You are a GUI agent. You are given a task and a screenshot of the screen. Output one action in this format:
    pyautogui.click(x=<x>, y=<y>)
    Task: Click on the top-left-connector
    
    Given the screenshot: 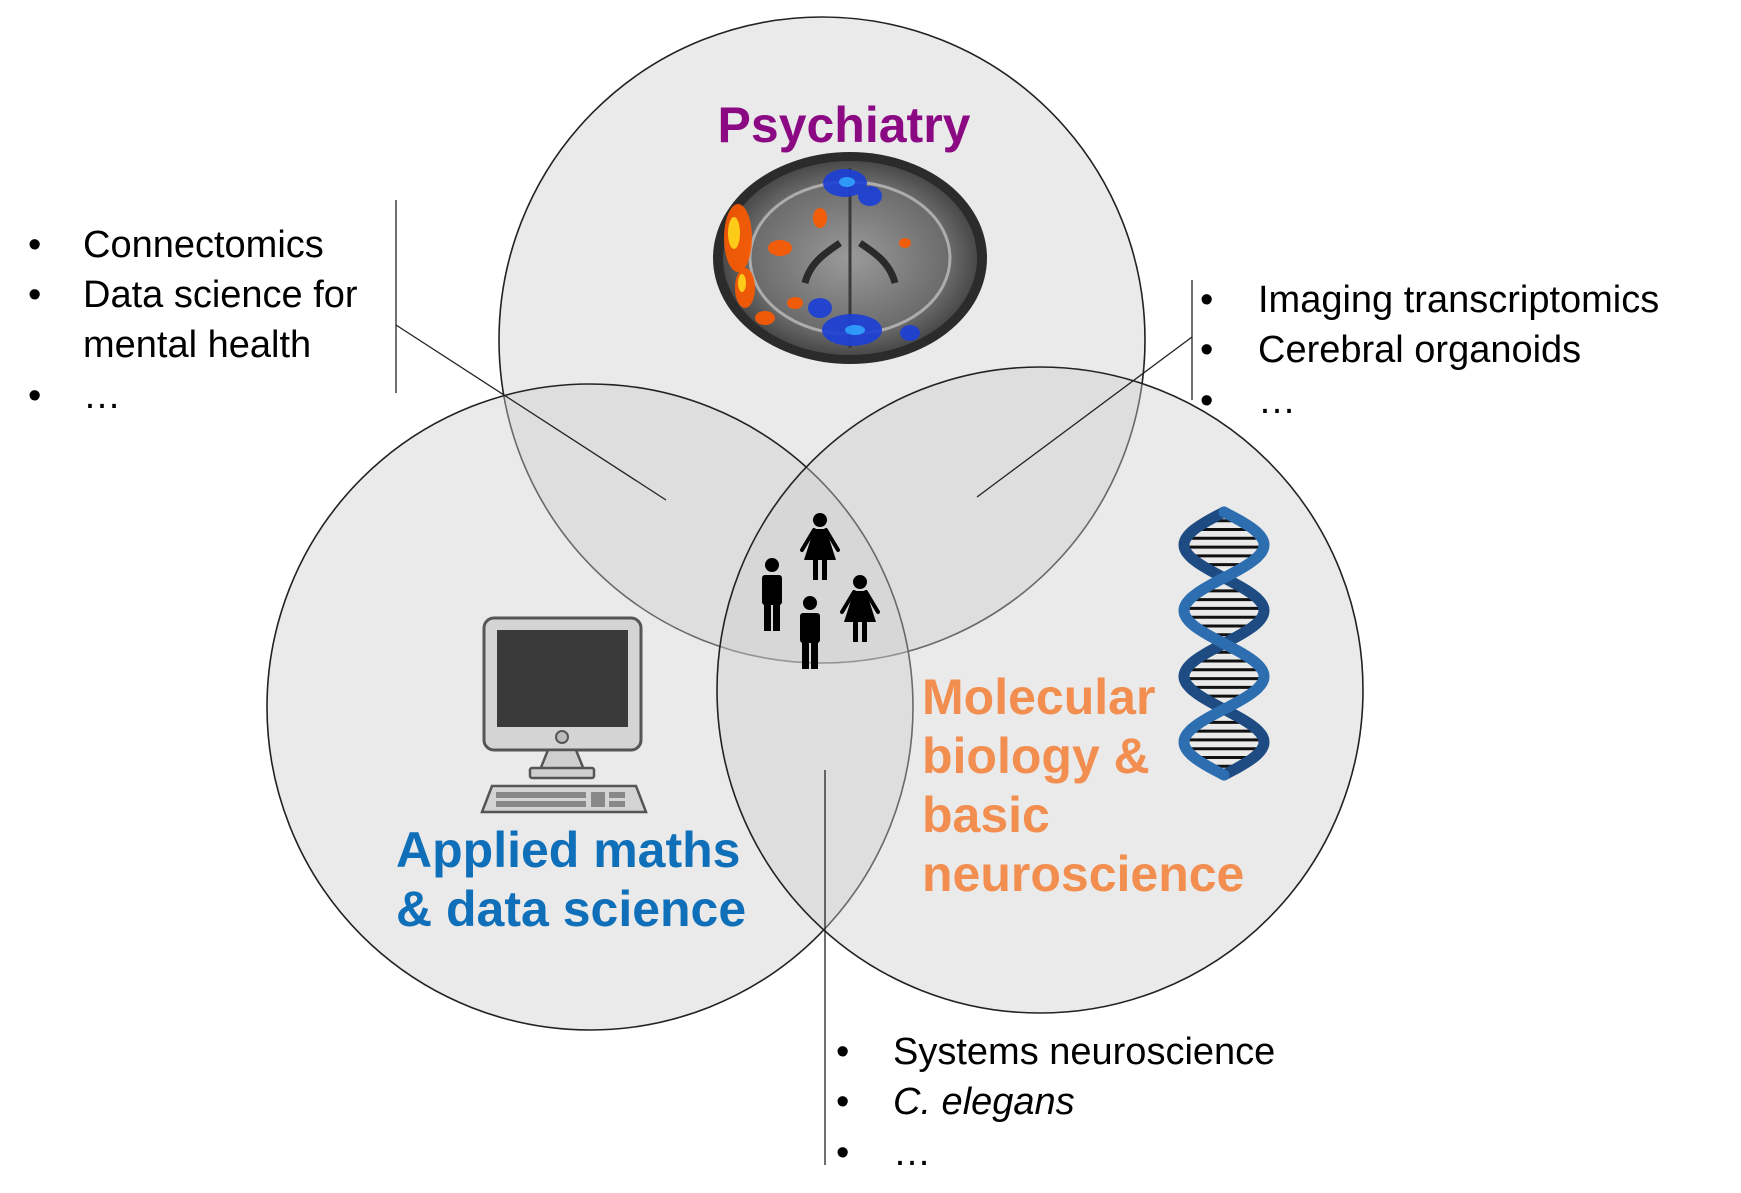 What is the action you would take?
    pyautogui.click(x=531, y=412)
    